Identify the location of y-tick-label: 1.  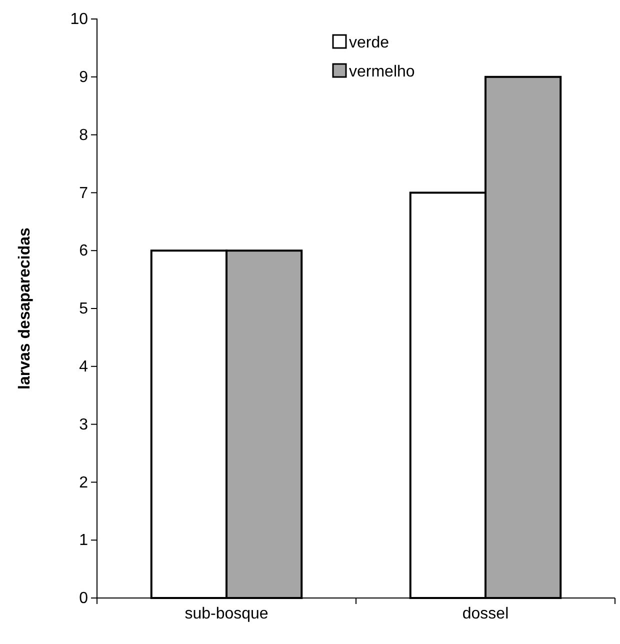
(83, 541).